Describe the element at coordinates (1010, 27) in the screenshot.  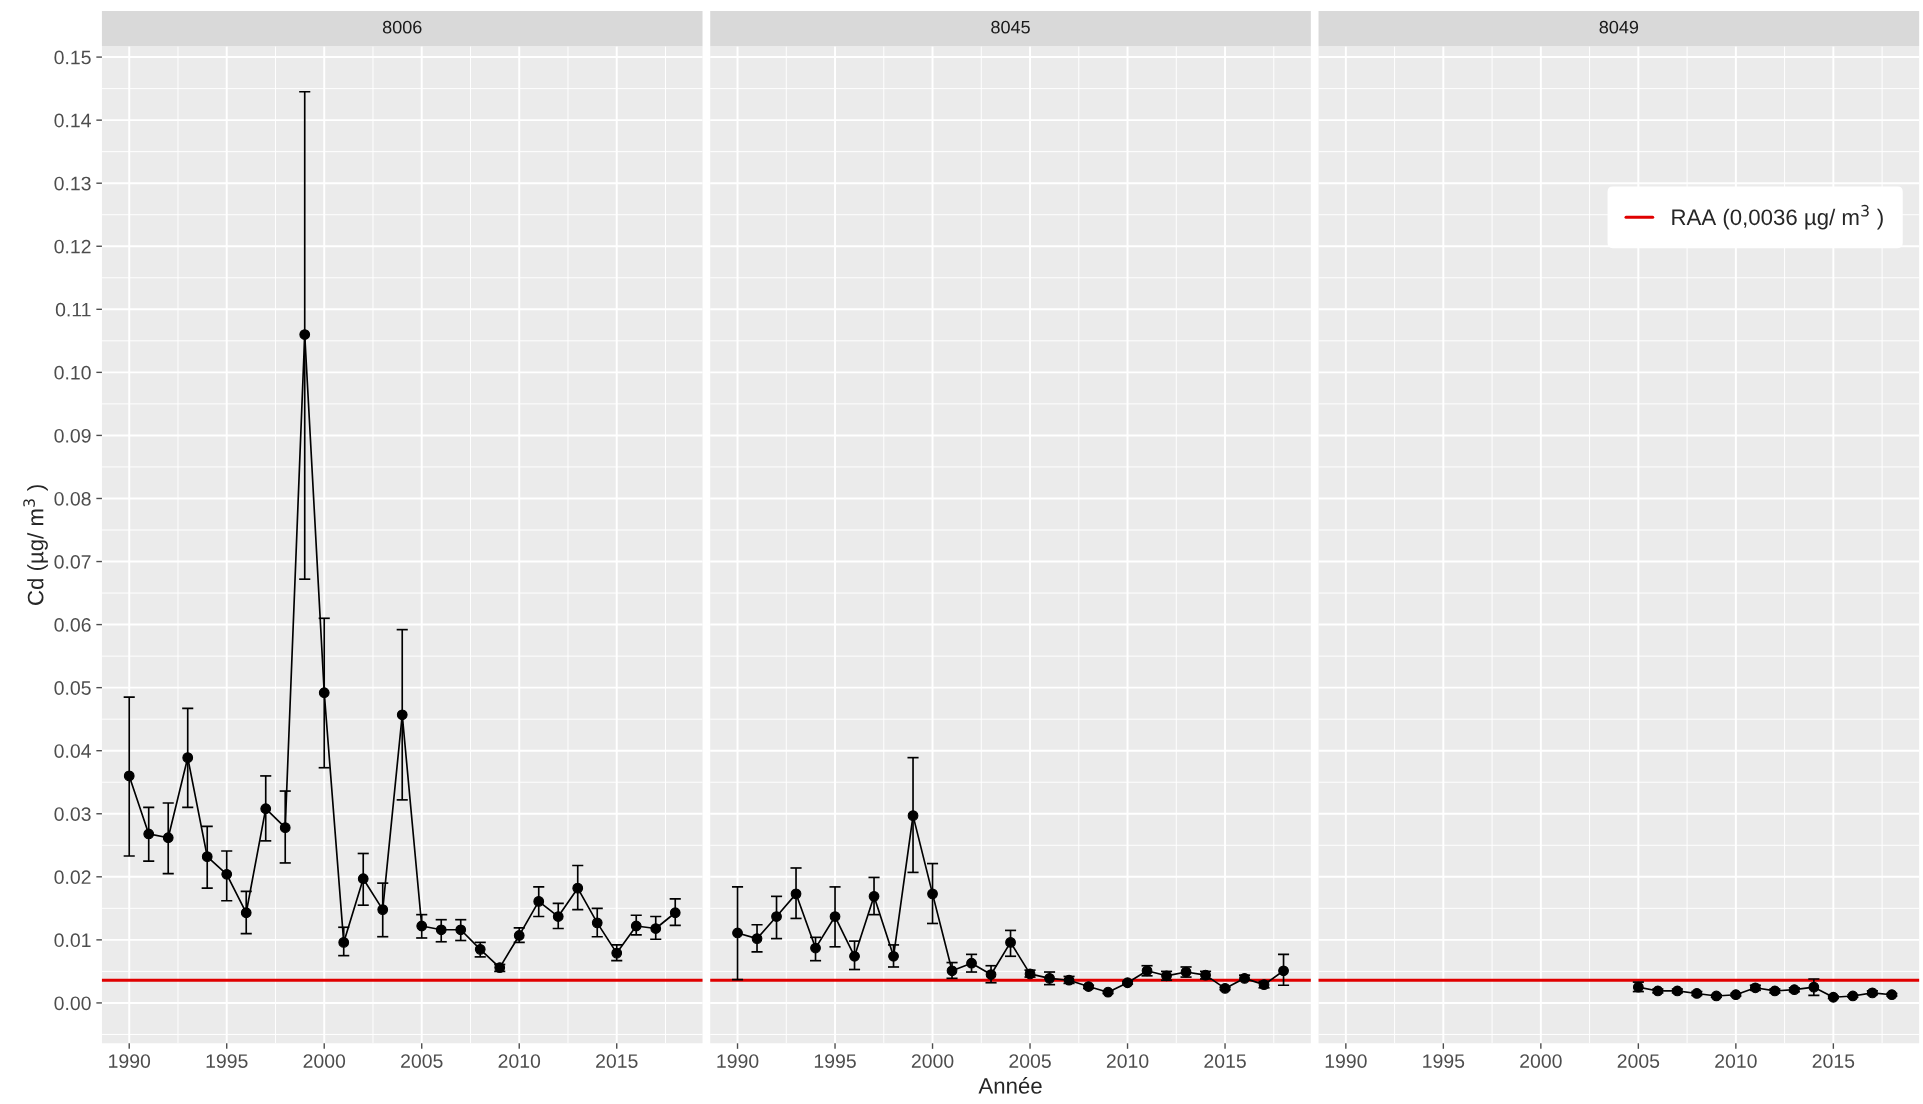
I see `chart-title: 8045` at that location.